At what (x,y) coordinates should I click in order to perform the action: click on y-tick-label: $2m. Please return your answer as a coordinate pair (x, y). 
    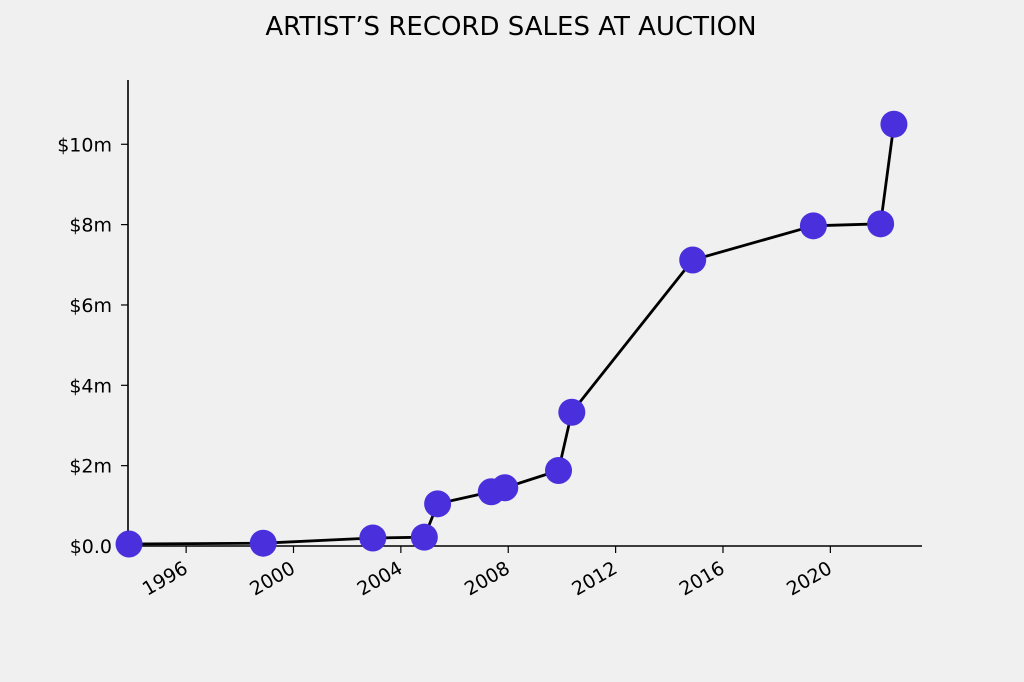
    Looking at the image, I should click on (90, 467).